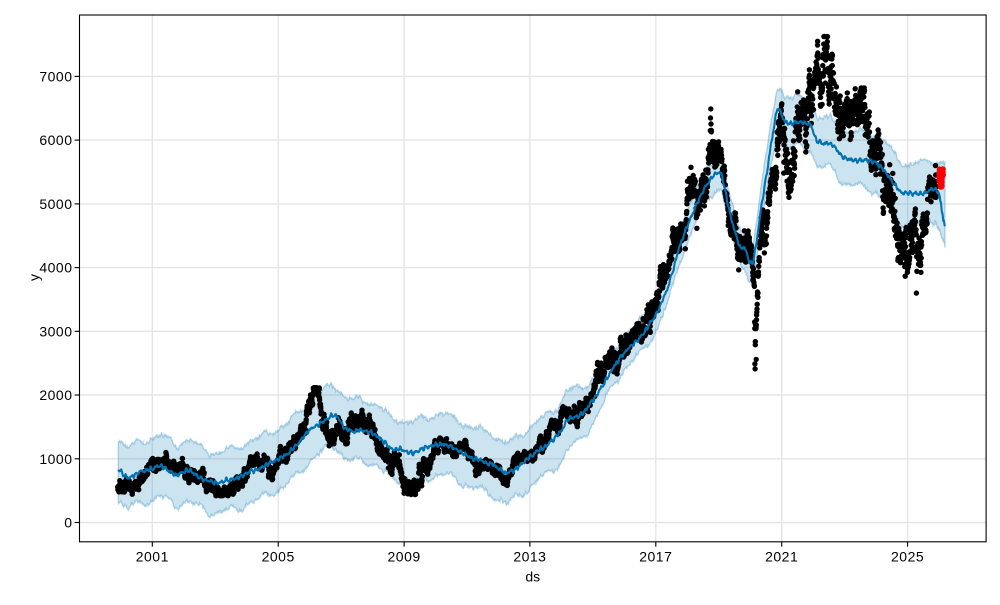 The height and width of the screenshot is (605, 1000). Describe the element at coordinates (55, 140) in the screenshot. I see `svg-text: 6000` at that location.